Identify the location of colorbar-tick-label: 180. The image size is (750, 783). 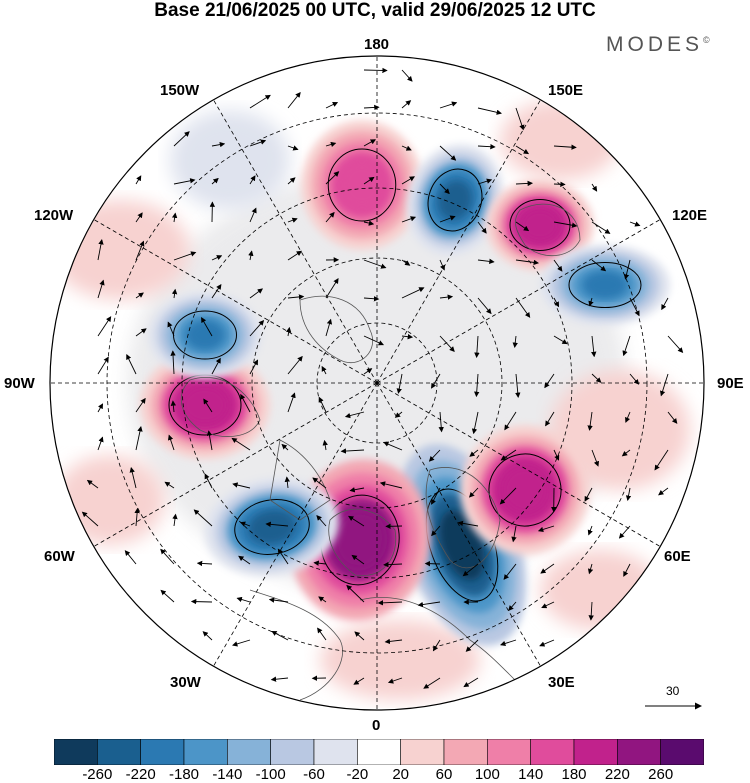
(574, 774).